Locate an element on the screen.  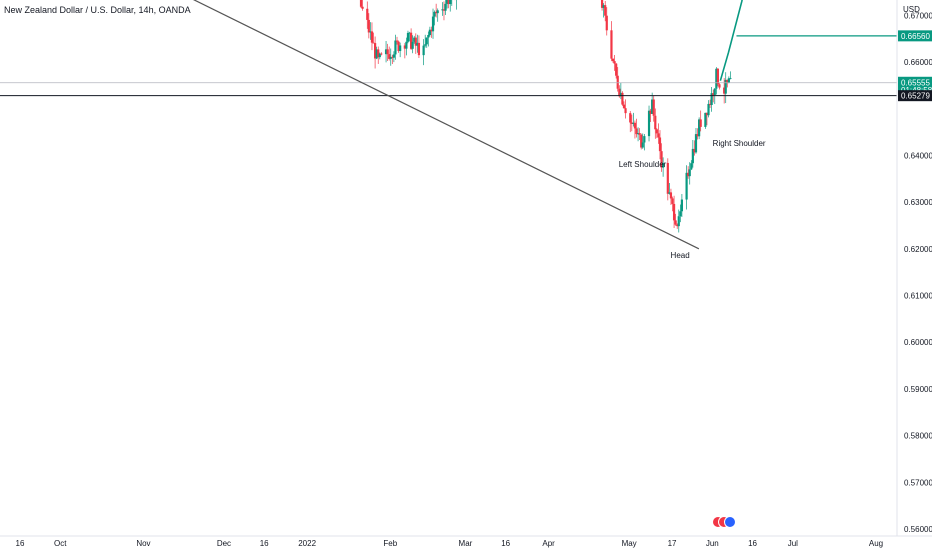
annotation-text: Left Shoulder is located at coordinates (643, 164).